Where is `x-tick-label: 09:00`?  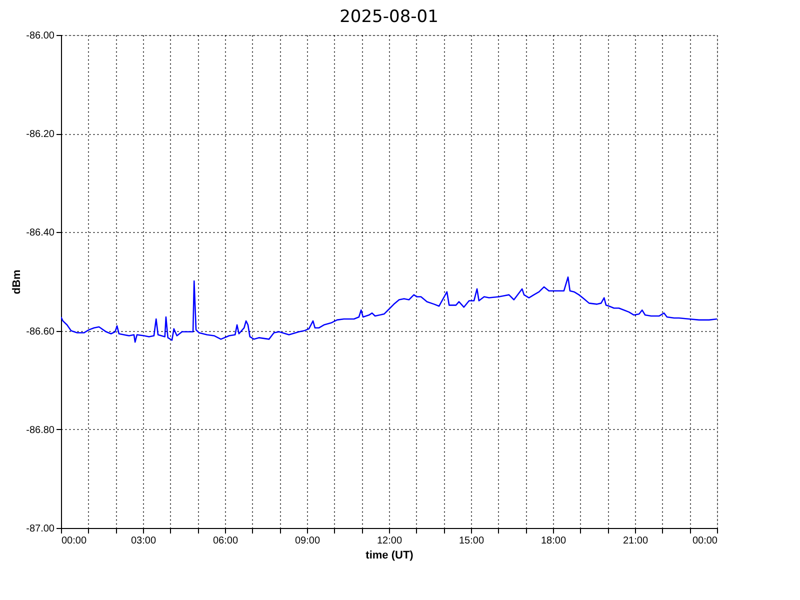
x-tick-label: 09:00 is located at coordinates (307, 541).